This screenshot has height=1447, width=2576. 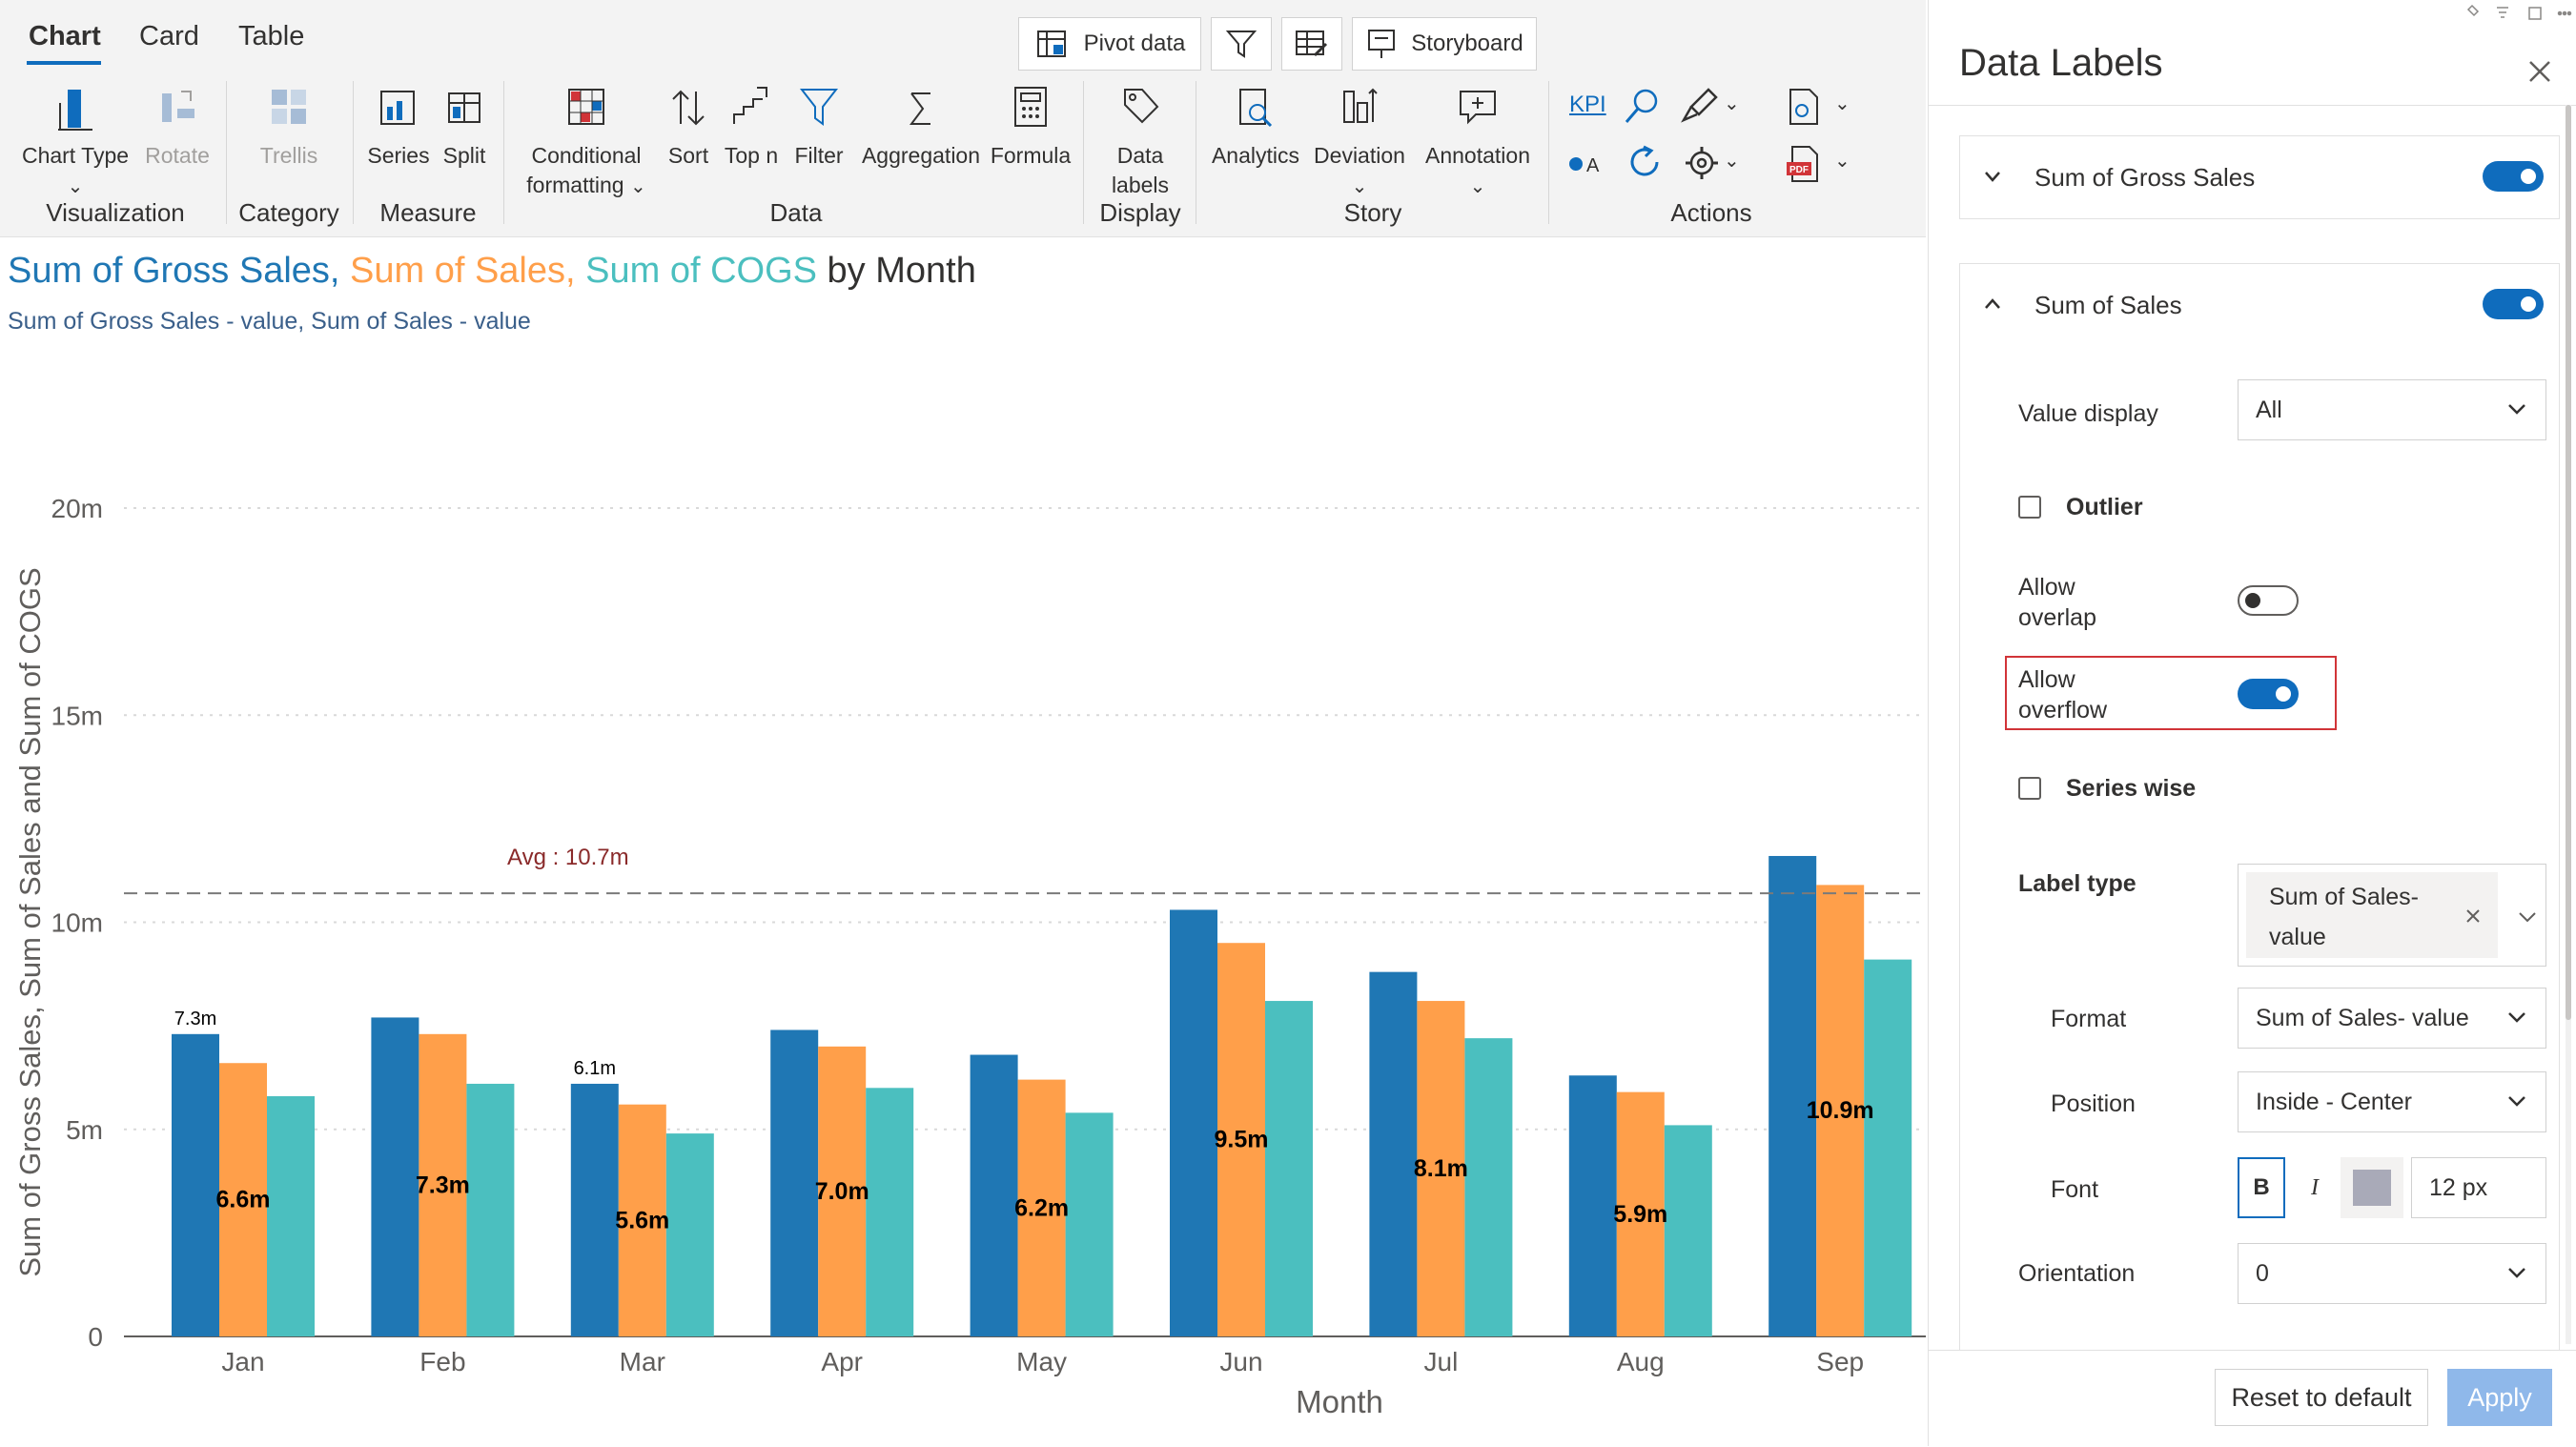 What do you see at coordinates (398, 127) in the screenshot?
I see `series-button: Series` at bounding box center [398, 127].